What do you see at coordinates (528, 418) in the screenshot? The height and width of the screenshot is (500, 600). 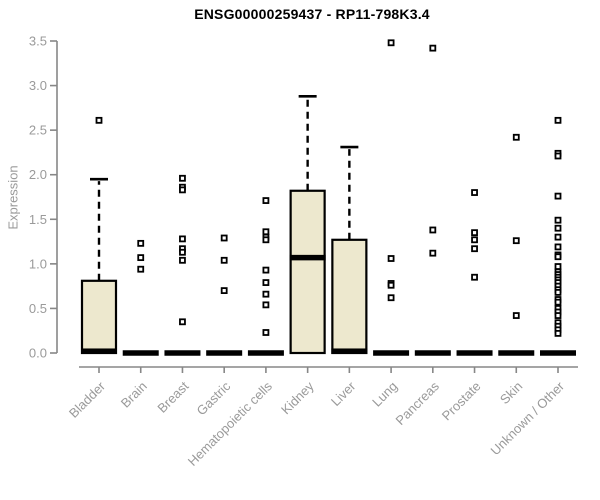 I see `x-tick-label-unknown-other: Unknown / Other` at bounding box center [528, 418].